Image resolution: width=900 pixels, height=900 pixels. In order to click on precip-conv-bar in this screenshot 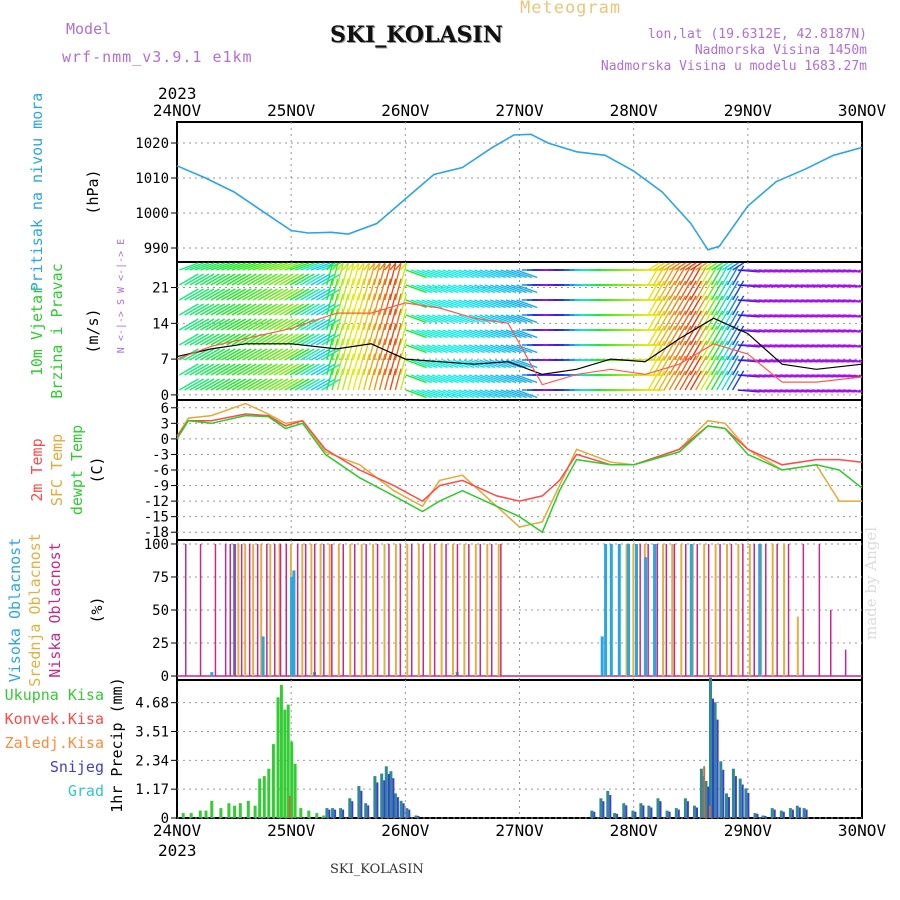, I will do `click(704, 792)`.